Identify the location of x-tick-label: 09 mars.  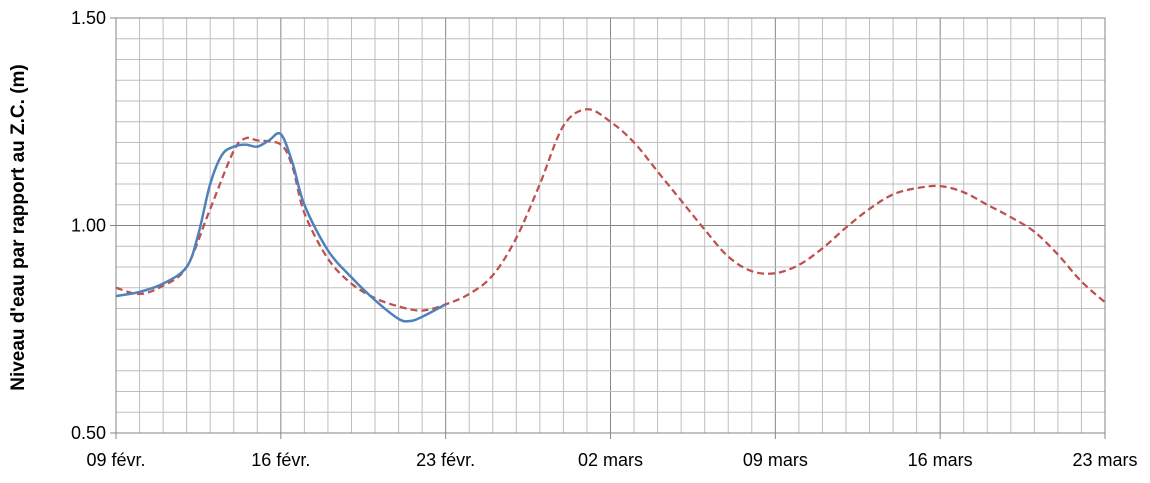
(775, 460).